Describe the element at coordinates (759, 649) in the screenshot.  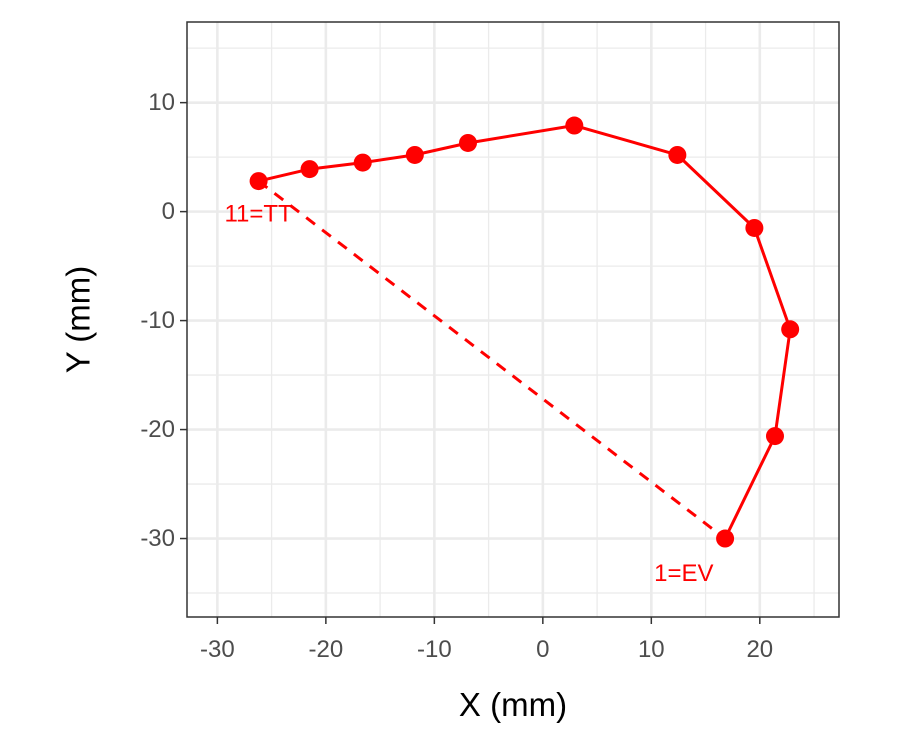
I see `x-tick-label: 20` at that location.